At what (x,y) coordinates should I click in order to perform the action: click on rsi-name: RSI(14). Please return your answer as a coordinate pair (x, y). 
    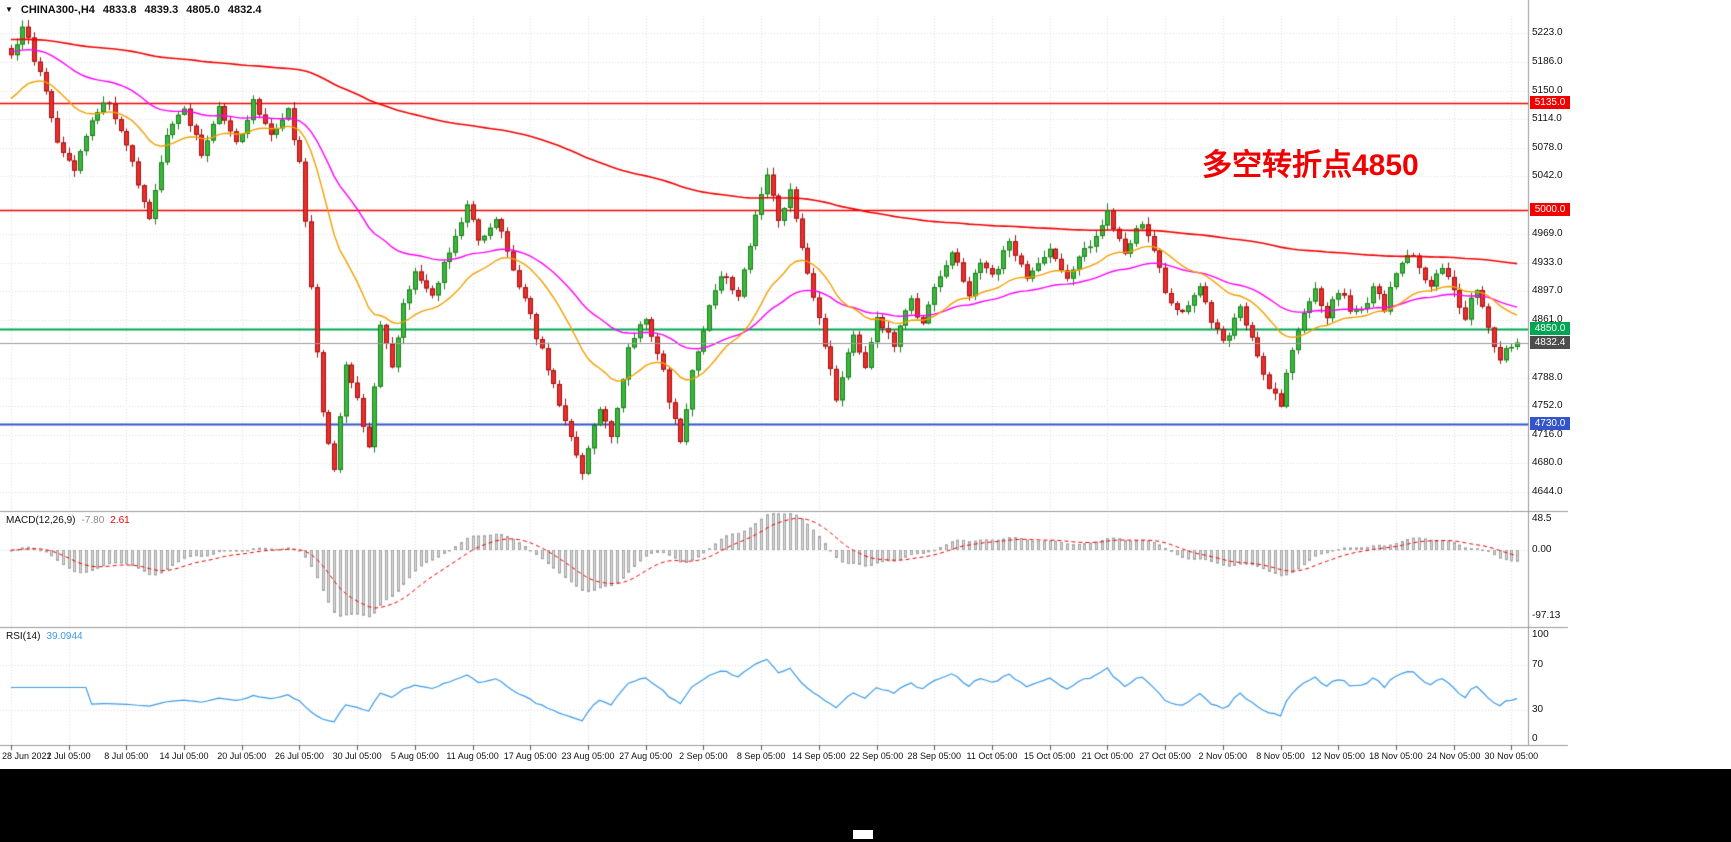
    Looking at the image, I should click on (23, 636).